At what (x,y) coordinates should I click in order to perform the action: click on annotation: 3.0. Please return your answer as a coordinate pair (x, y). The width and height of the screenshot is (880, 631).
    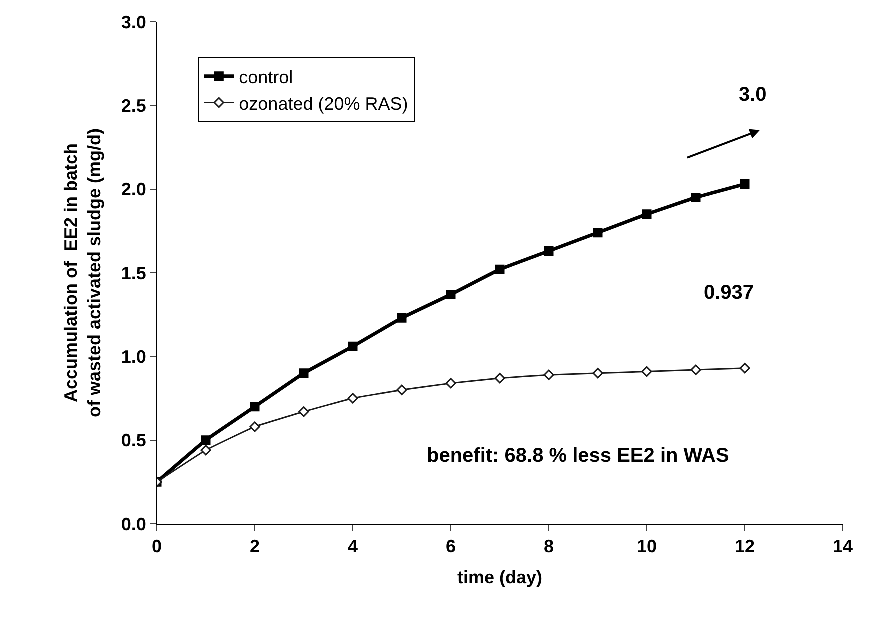
    Looking at the image, I should click on (753, 95).